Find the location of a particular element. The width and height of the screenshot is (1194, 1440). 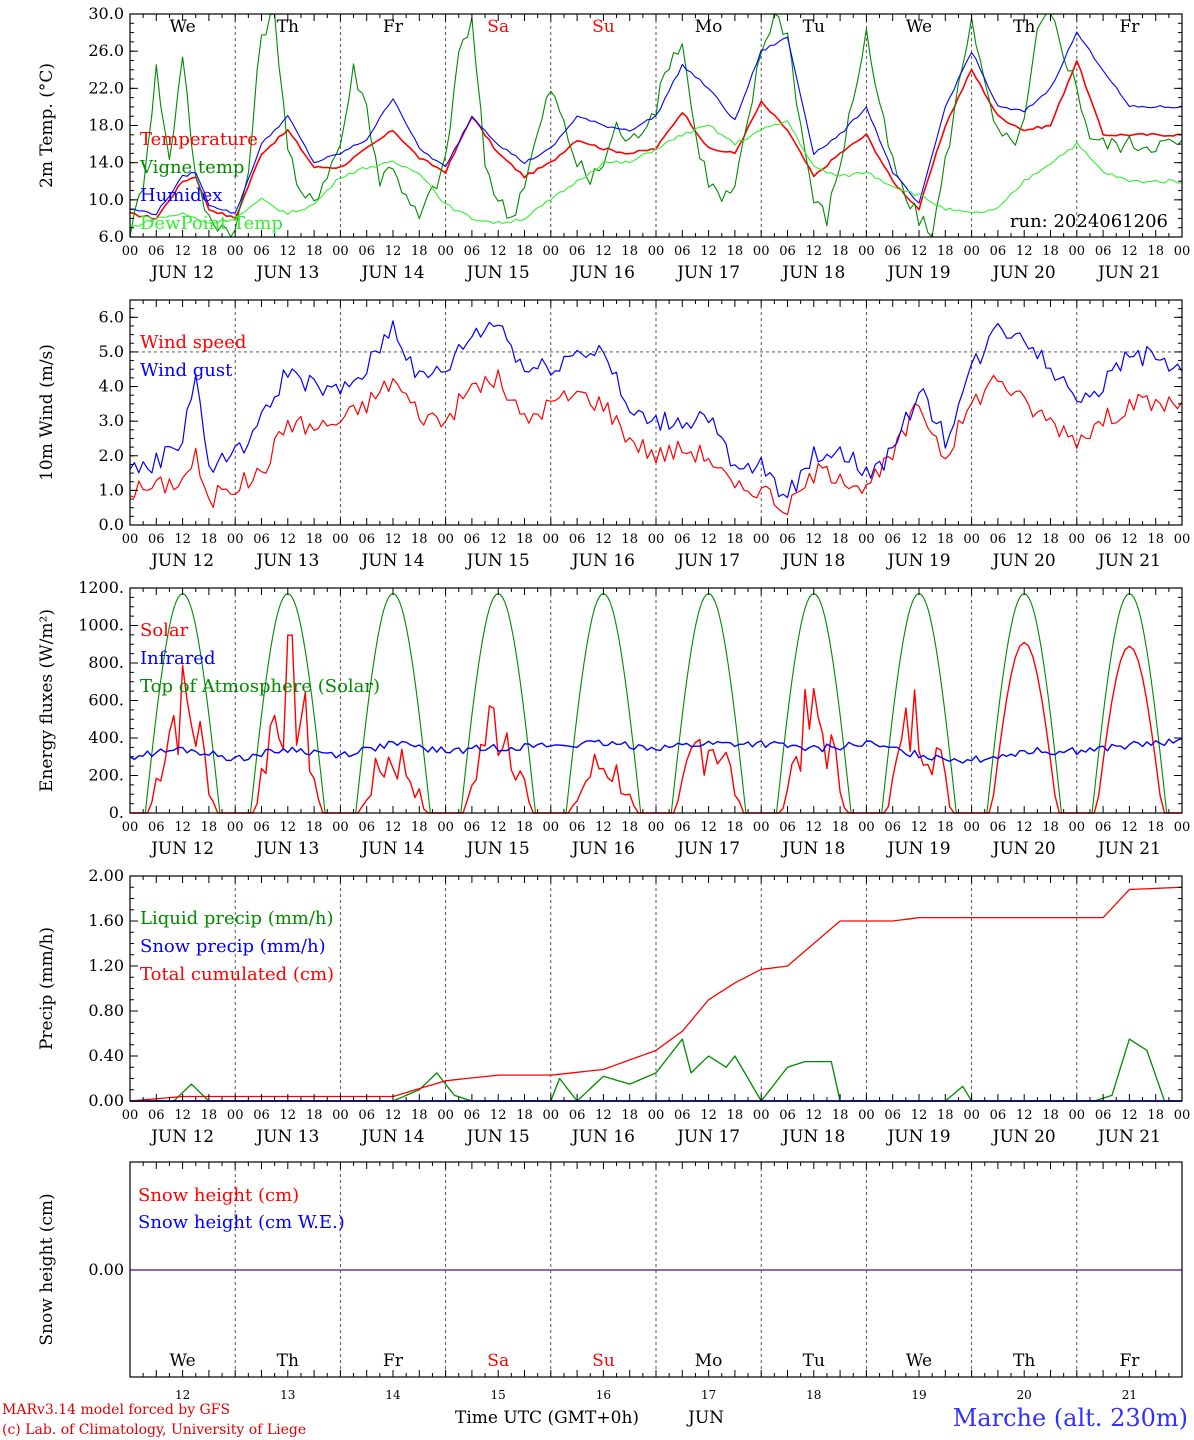

x-date-label: JUN 17 is located at coordinates (707, 273).